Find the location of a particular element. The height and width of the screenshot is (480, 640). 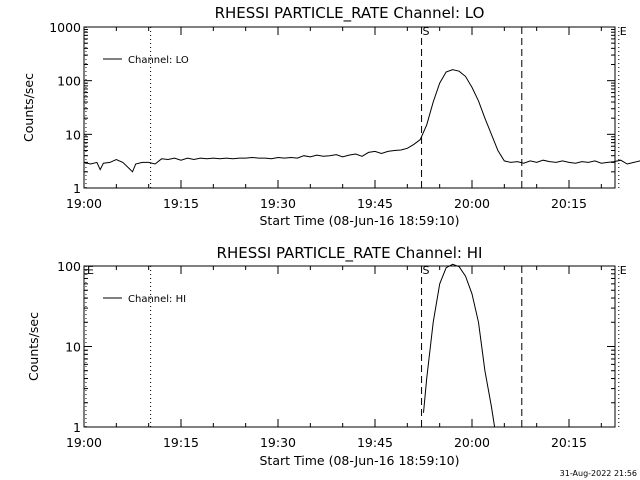

lo-x-tick-label: 19:45 is located at coordinates (375, 203).